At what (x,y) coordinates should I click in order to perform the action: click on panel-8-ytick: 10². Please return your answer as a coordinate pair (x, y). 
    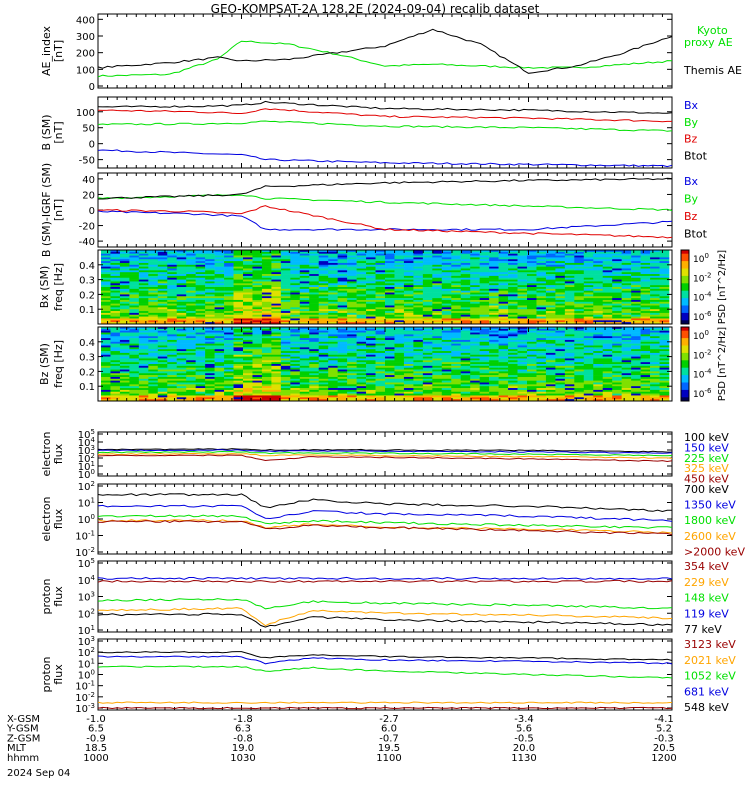
    Looking at the image, I should click on (86, 613).